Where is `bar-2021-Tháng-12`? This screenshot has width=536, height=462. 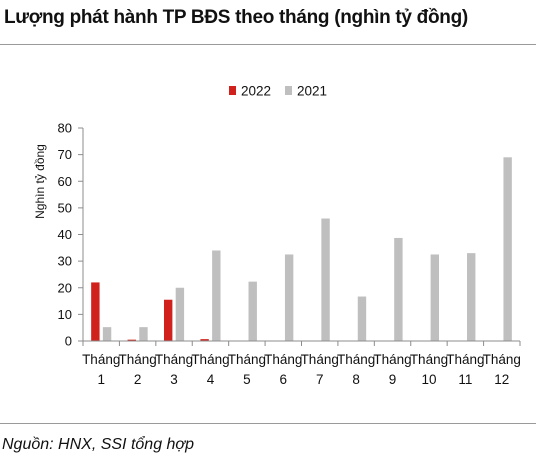 bar-2021-Tháng-12 is located at coordinates (507, 249).